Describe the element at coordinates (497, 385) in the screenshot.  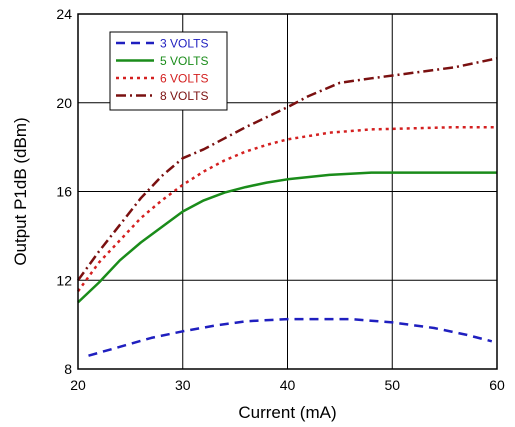
I see `x-tick-label: 60` at that location.